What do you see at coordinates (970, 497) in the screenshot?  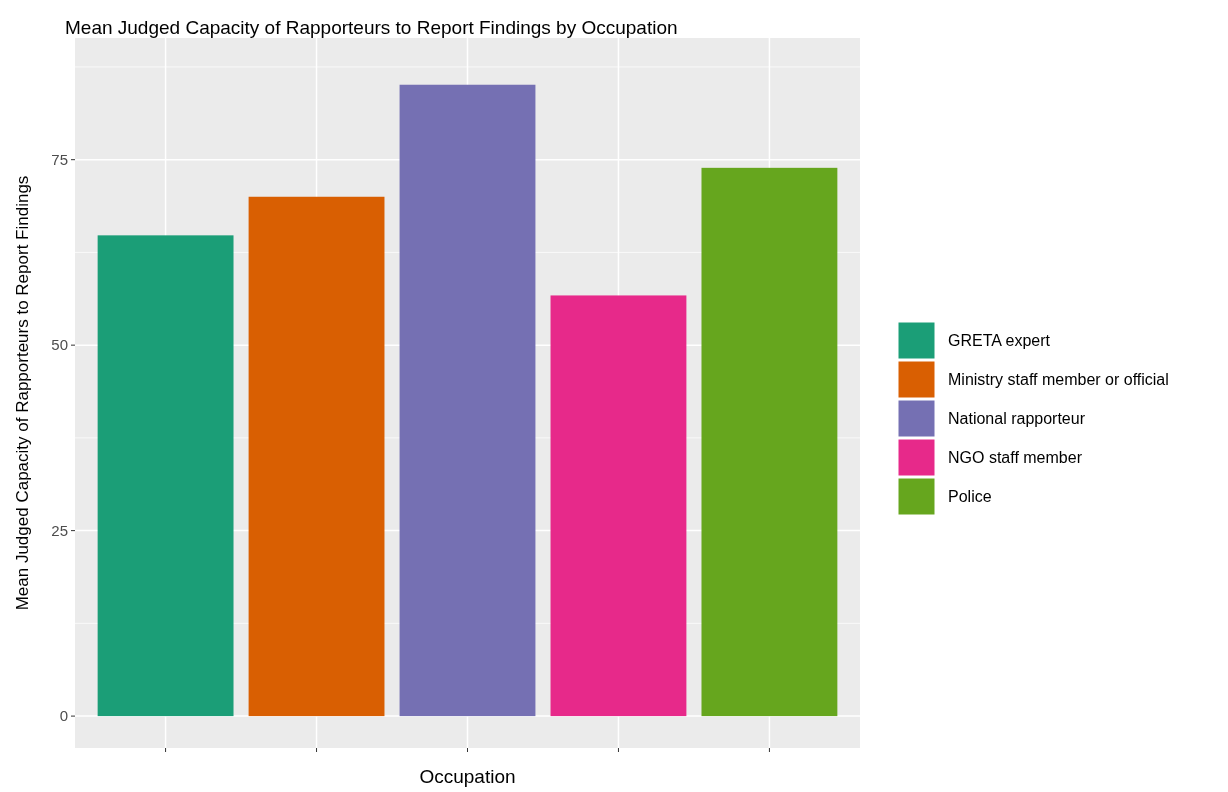 I see `legend-label: Police` at bounding box center [970, 497].